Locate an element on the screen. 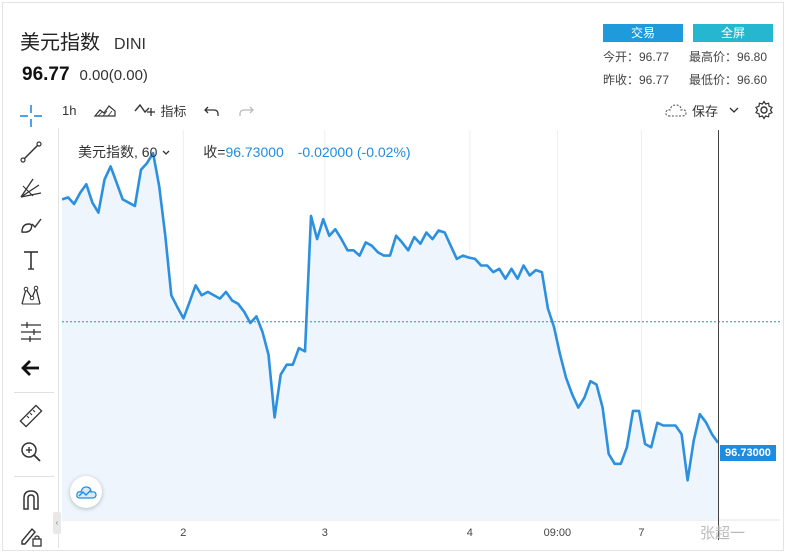 This screenshot has height=553, width=786. ruler-tool is located at coordinates (31, 416).